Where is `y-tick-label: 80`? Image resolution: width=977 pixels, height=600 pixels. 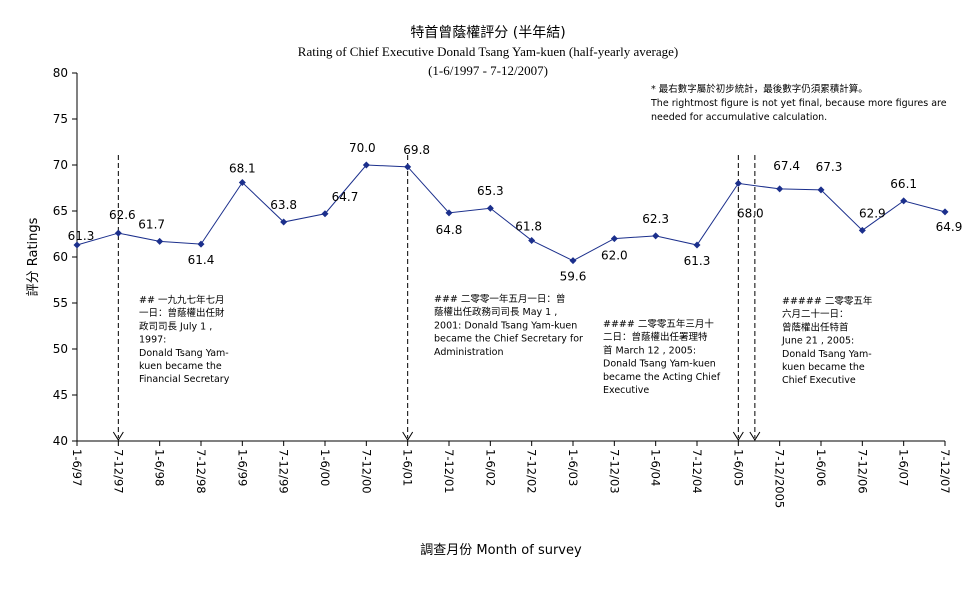
y-tick-label: 80 is located at coordinates (60, 73).